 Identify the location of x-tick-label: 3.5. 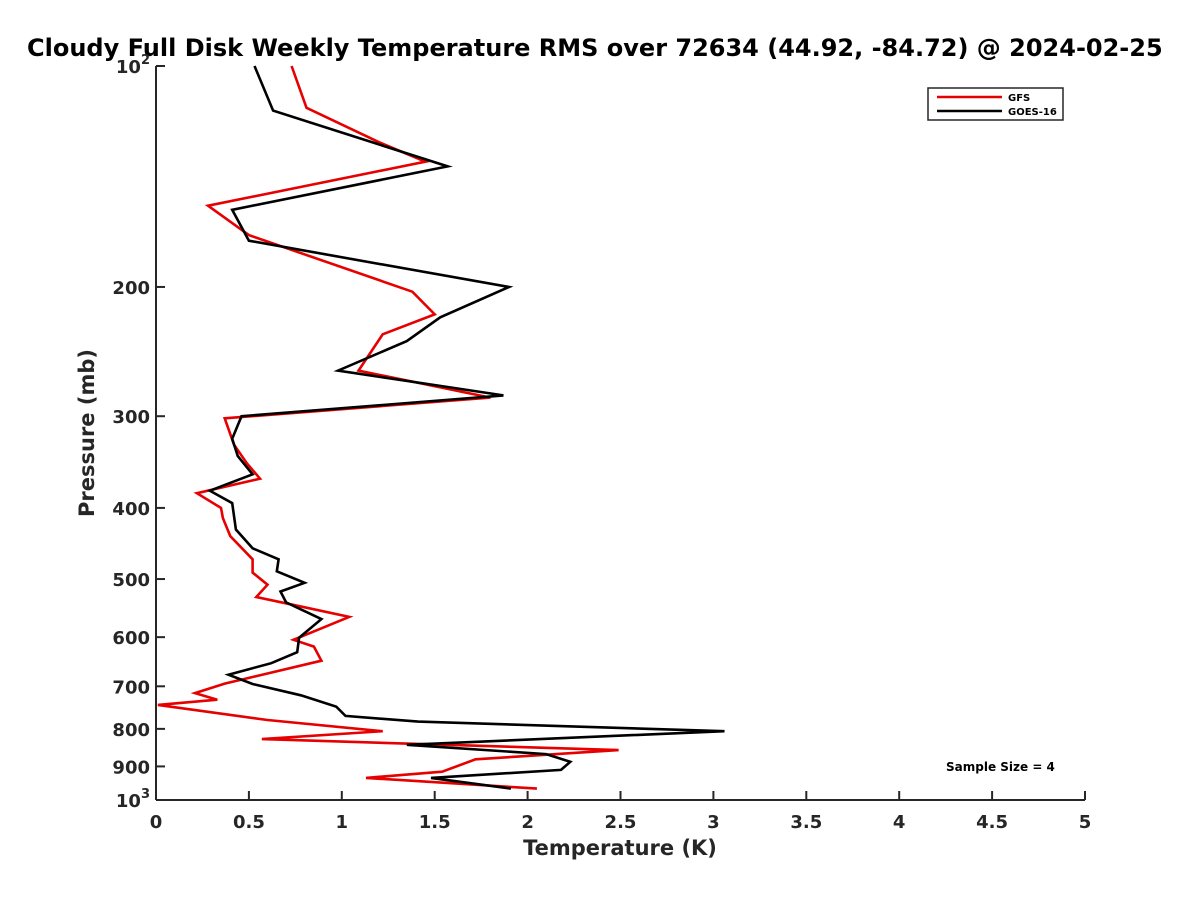
(806, 822).